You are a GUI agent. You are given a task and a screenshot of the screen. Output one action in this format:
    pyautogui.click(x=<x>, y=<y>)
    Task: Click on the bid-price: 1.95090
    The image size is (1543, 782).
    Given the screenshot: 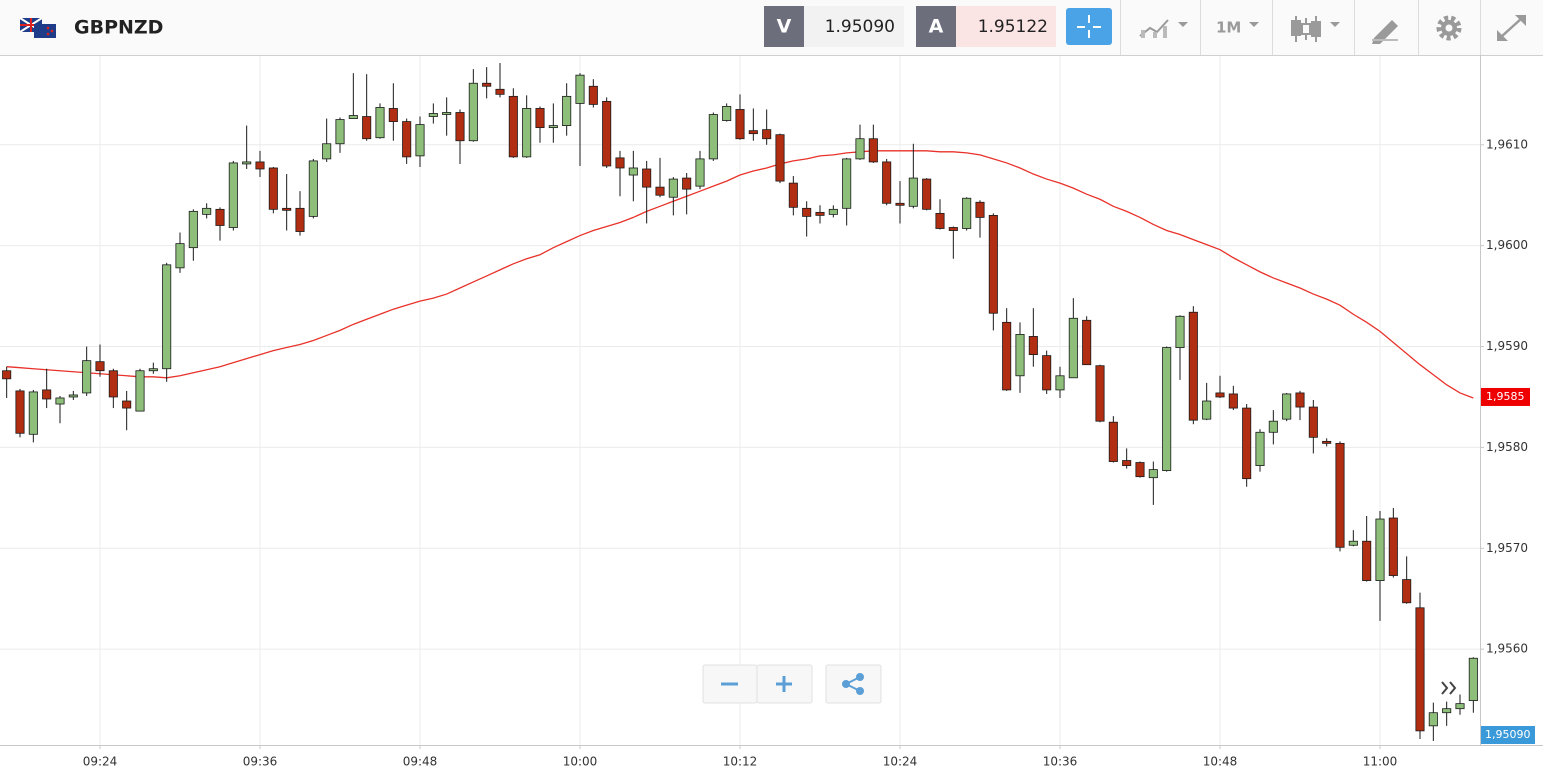 What is the action you would take?
    pyautogui.click(x=860, y=27)
    